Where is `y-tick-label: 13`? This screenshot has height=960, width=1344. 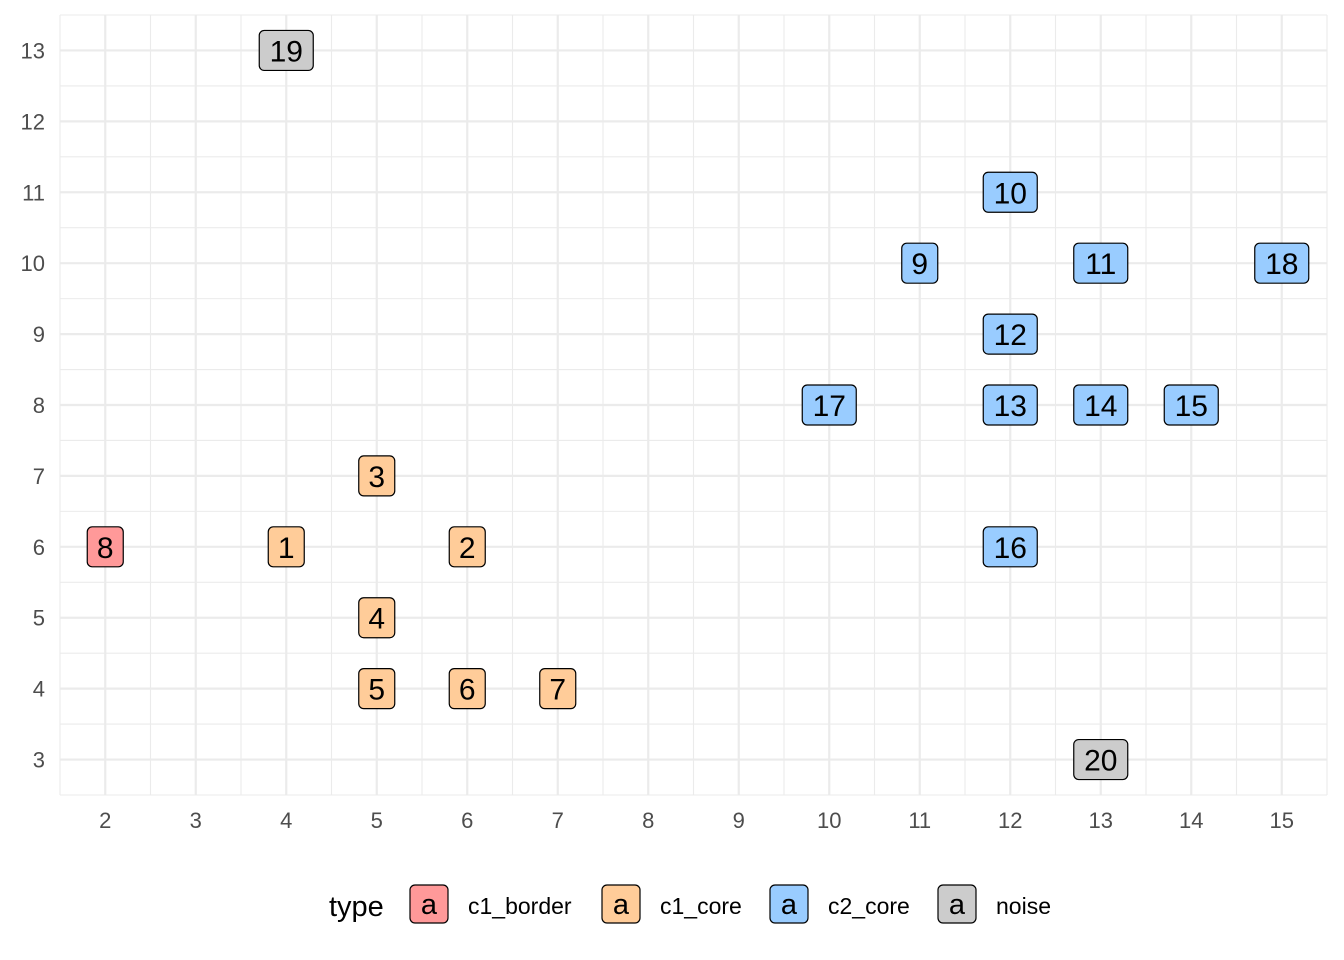 y-tick-label: 13 is located at coordinates (33, 50).